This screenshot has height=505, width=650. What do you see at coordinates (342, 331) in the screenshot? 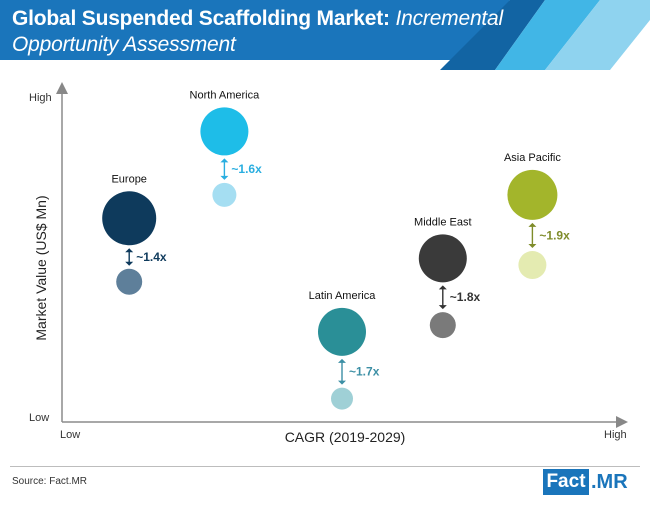
I see `bubble-latin-america-2029` at bounding box center [342, 331].